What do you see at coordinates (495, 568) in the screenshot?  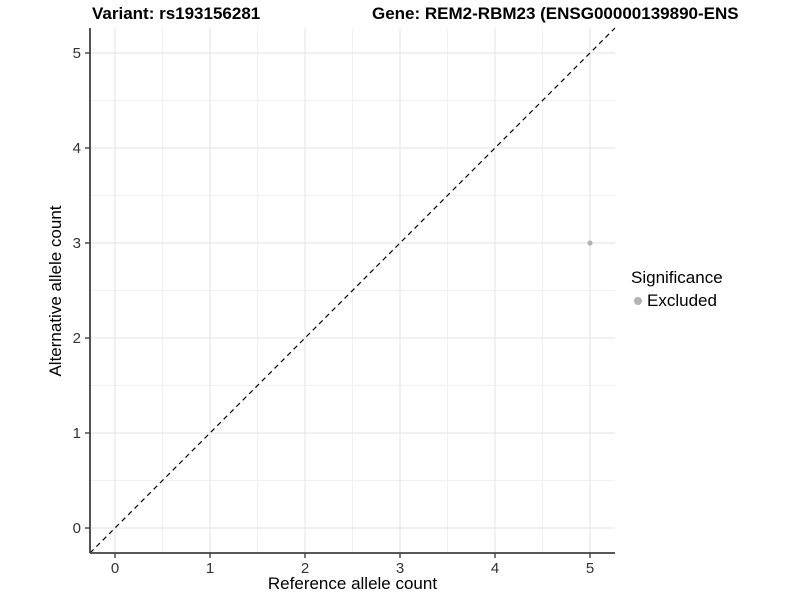 I see `x-tick-label: 4` at bounding box center [495, 568].